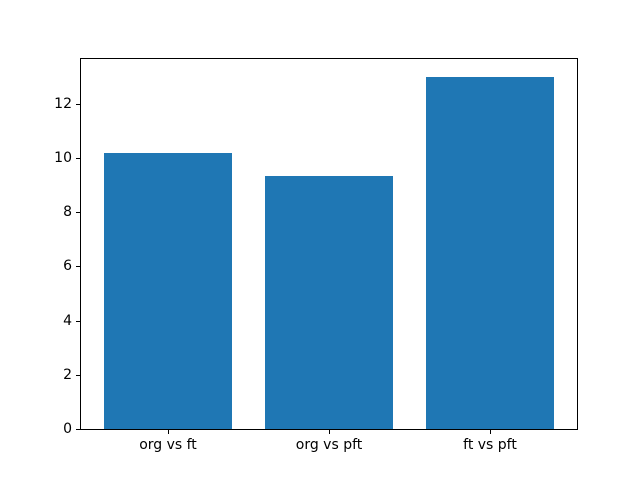  Describe the element at coordinates (67, 374) in the screenshot. I see `y-tick-label: 2` at that location.